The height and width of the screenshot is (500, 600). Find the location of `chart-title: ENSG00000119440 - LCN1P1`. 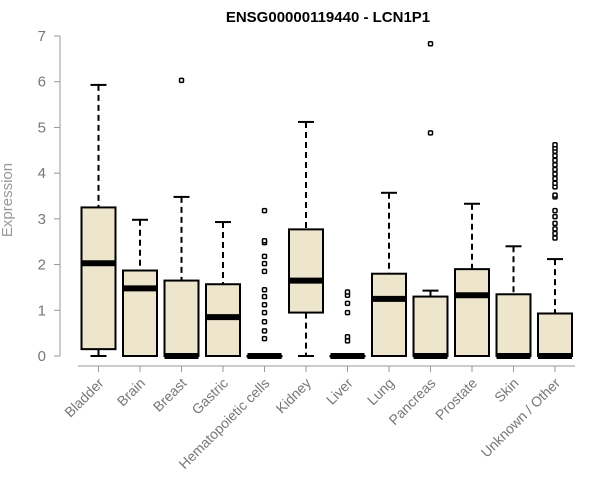

chart-title: ENSG00000119440 - LCN1P1 is located at coordinates (328, 17).